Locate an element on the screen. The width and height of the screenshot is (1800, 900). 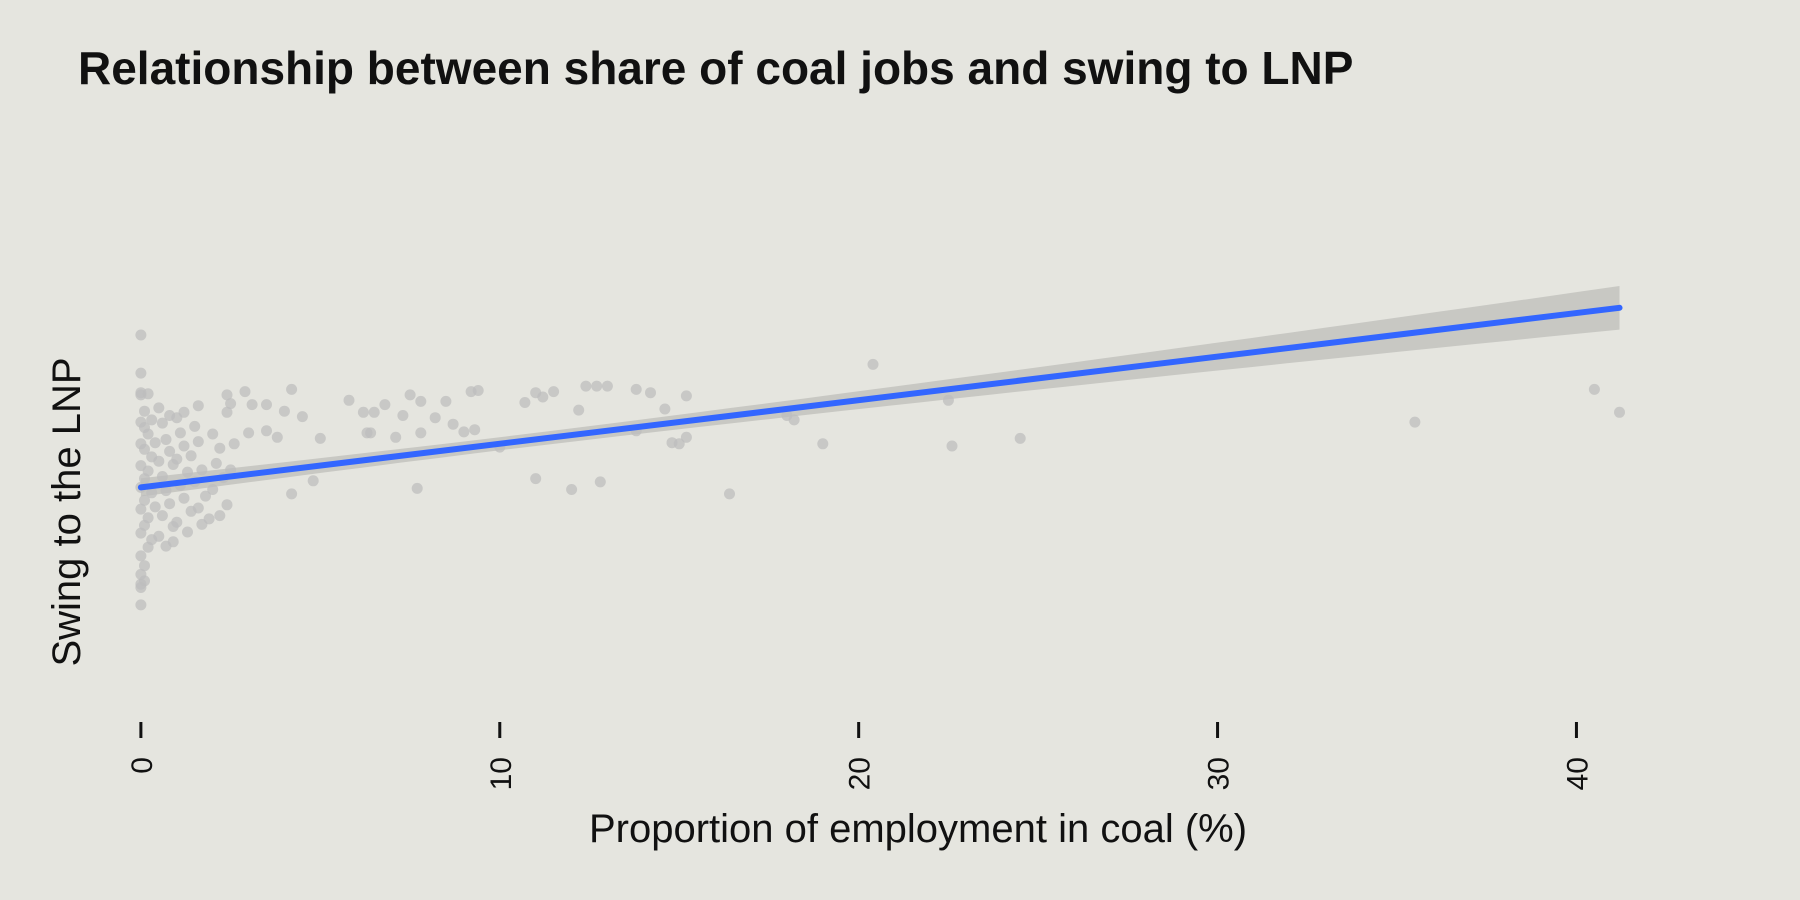
y-axis-label: Swing to the LNP is located at coordinates (67, 511).